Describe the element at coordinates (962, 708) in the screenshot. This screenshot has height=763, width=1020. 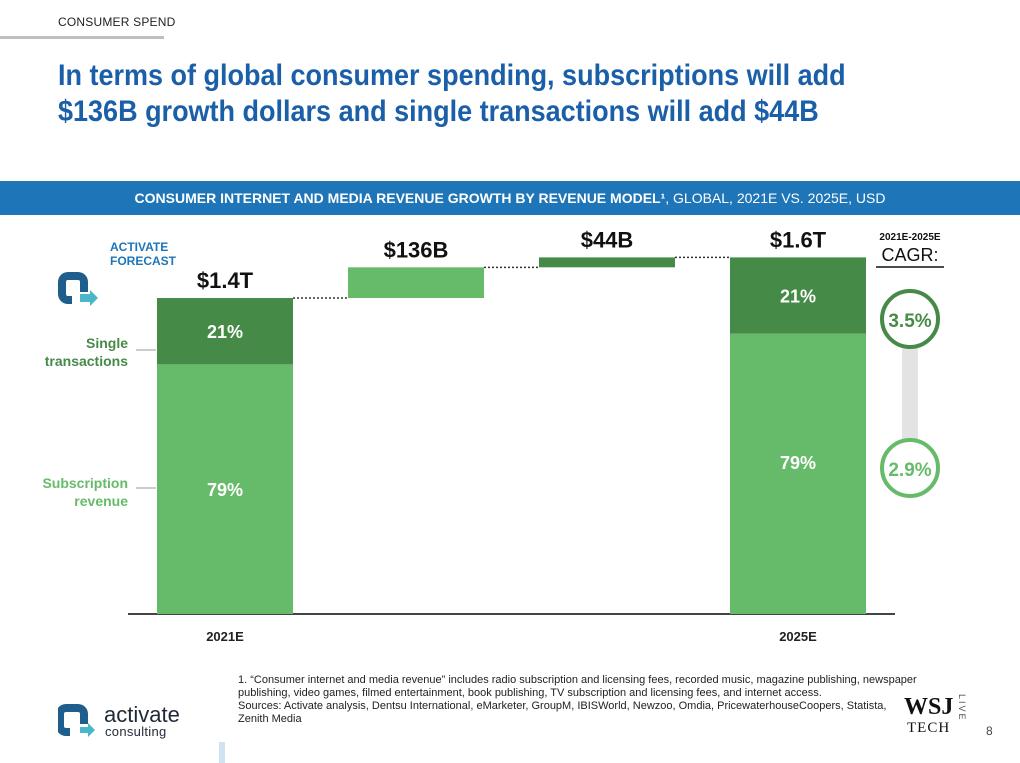
I see `wsj-logo-side: LIVE` at that location.